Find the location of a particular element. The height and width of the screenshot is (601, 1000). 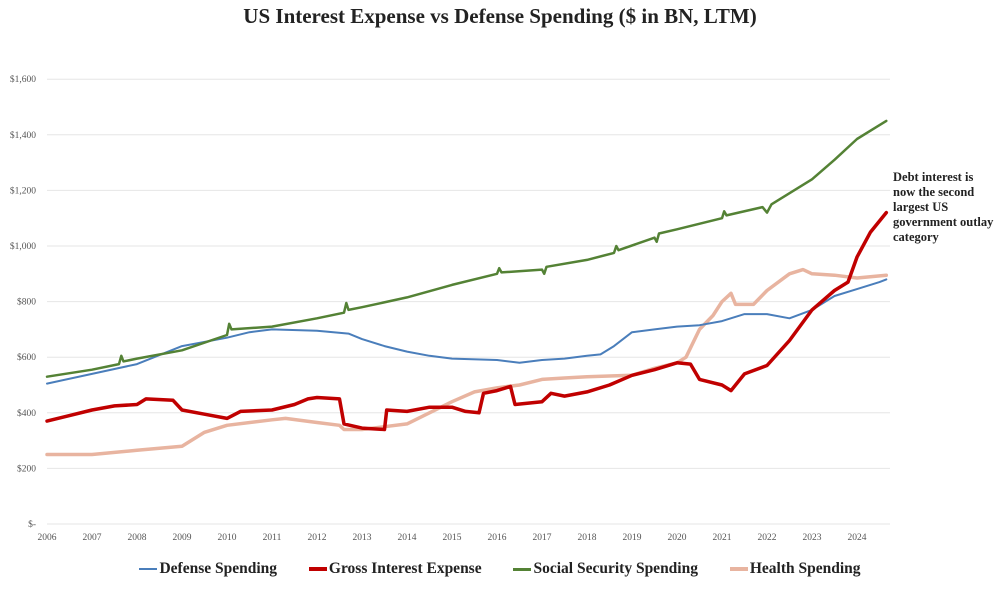

y-tick-label: $800 is located at coordinates (26, 302).